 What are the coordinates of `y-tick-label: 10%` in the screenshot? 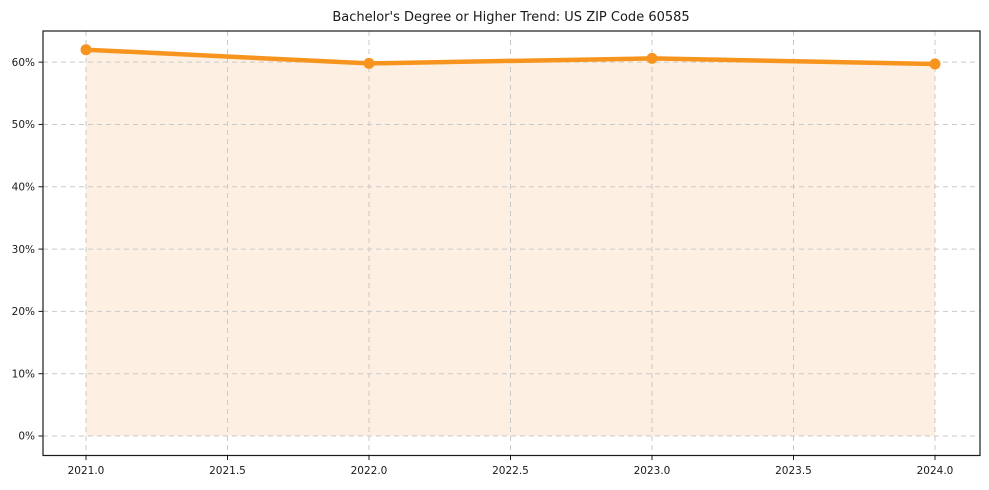 It's located at (23, 374).